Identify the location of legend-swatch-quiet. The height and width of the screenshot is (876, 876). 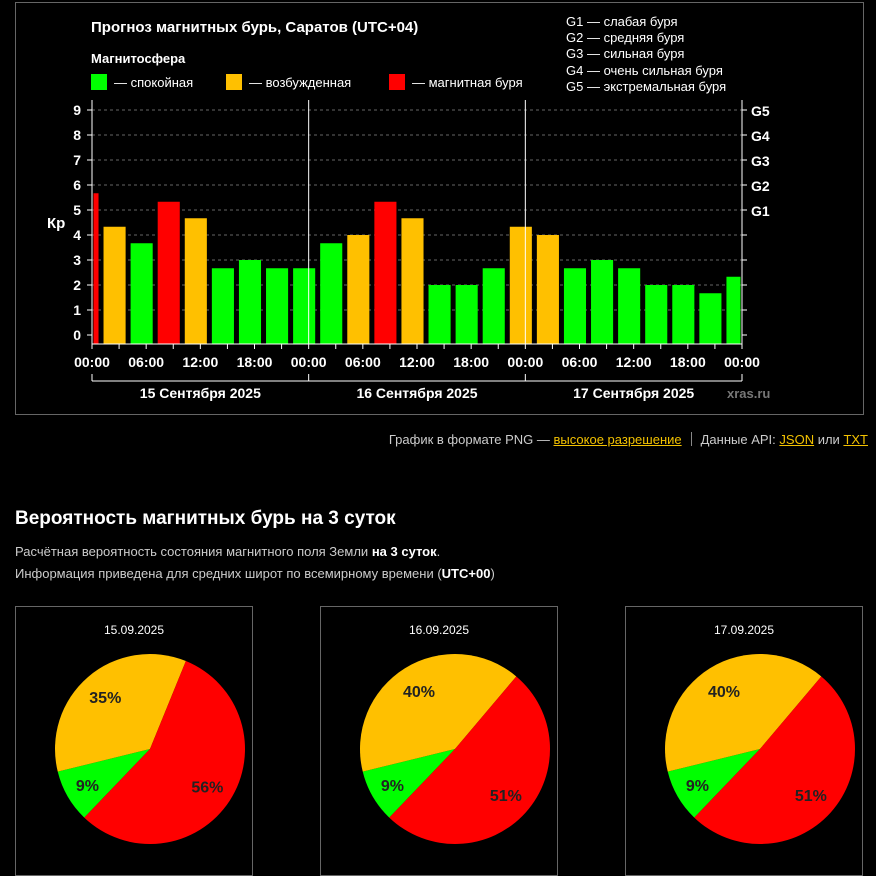
(99, 82).